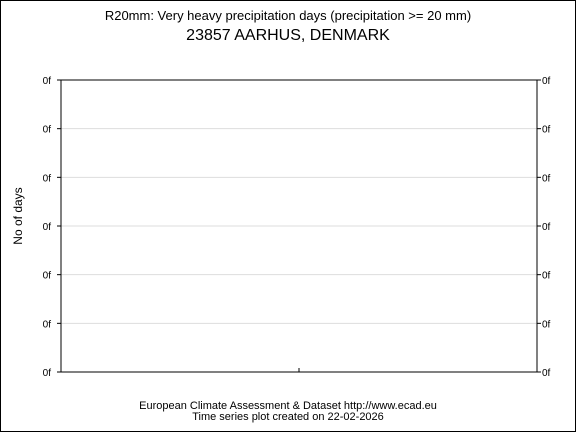  I want to click on footer-created: Time series plot created on 22-02-2026, so click(288, 417).